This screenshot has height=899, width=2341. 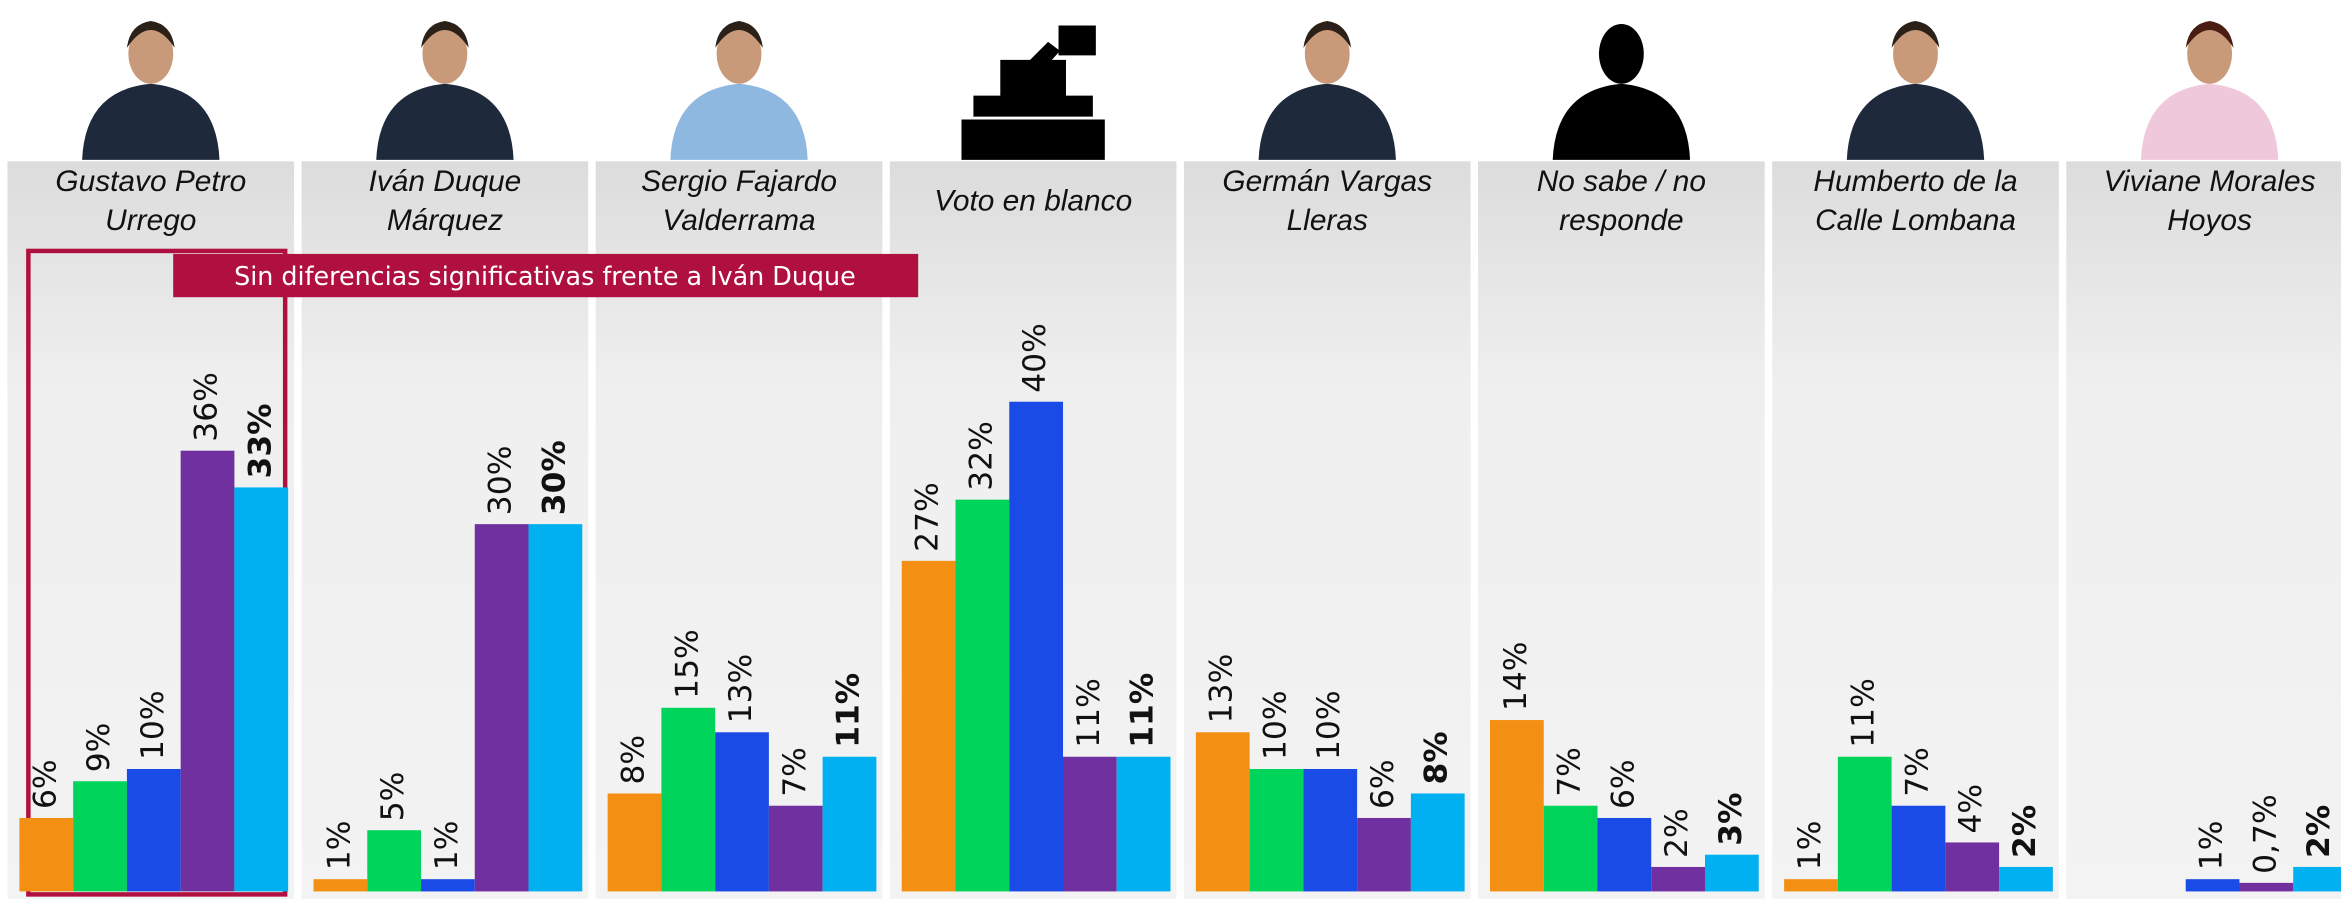 What do you see at coordinates (99, 748) in the screenshot?
I see `value-label: 9%` at bounding box center [99, 748].